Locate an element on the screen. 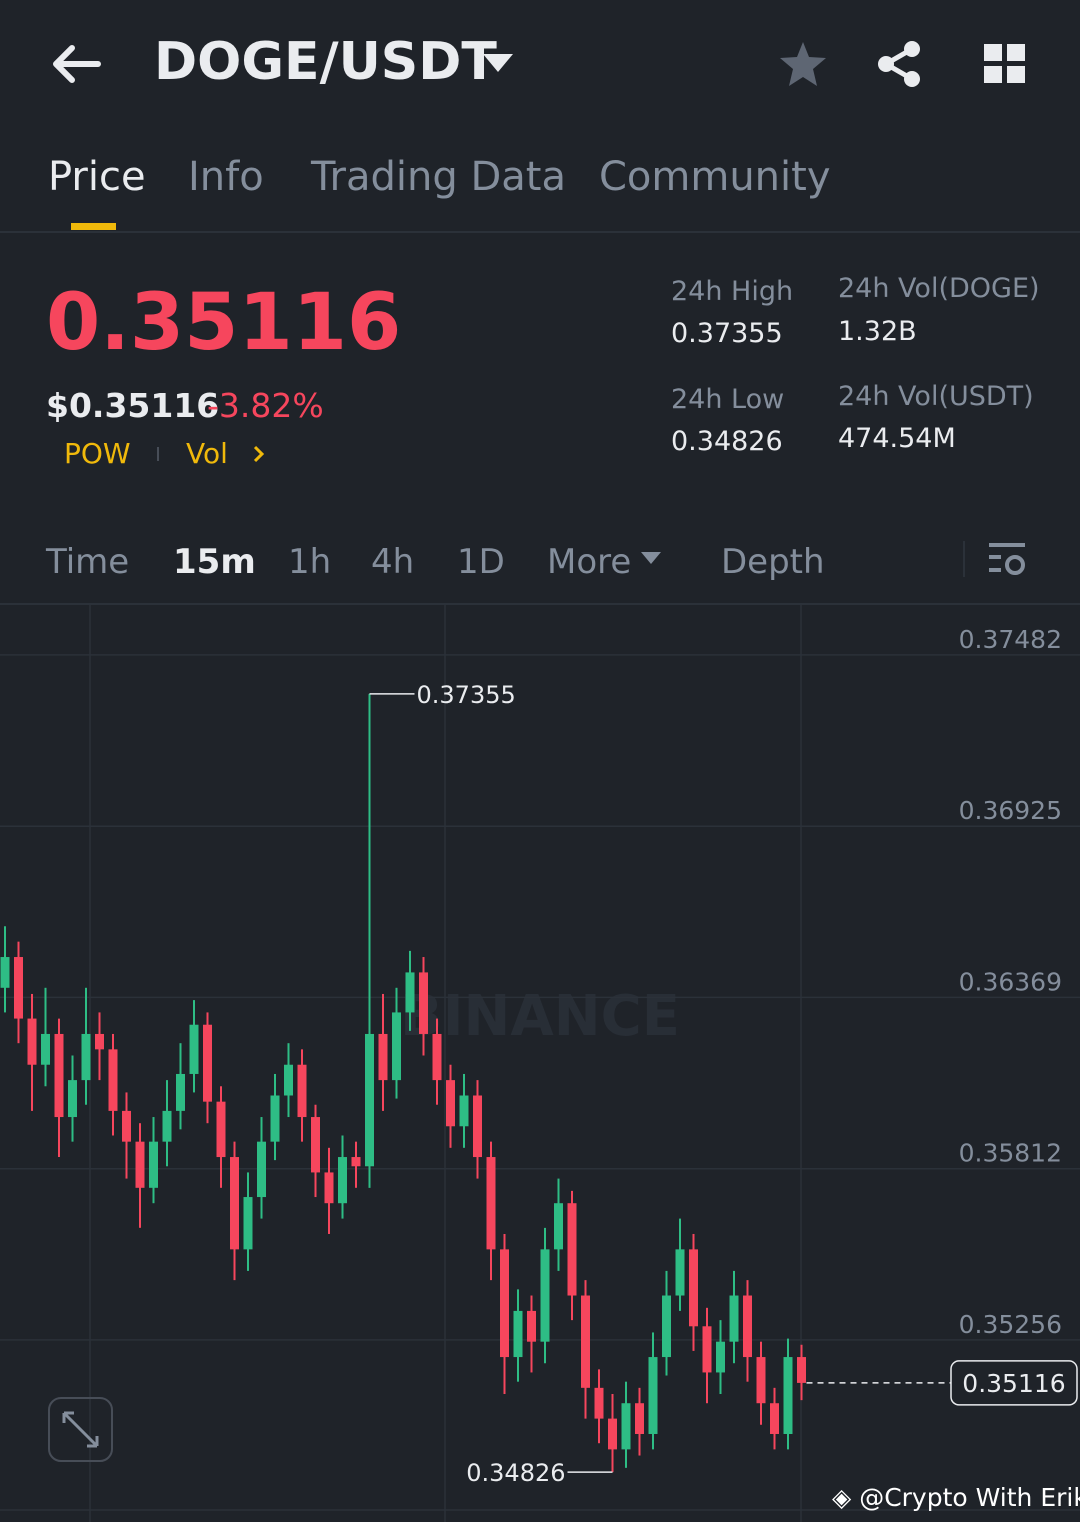 This screenshot has width=1080, height=1522. pair-dropdown is located at coordinates (498, 64).